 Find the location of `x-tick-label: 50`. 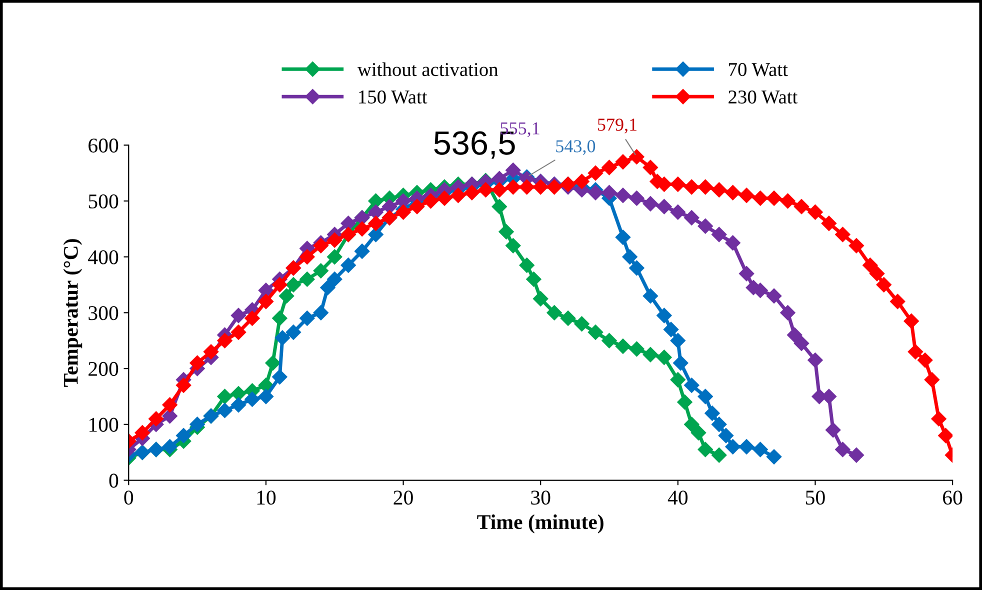

x-tick-label: 50 is located at coordinates (815, 497).